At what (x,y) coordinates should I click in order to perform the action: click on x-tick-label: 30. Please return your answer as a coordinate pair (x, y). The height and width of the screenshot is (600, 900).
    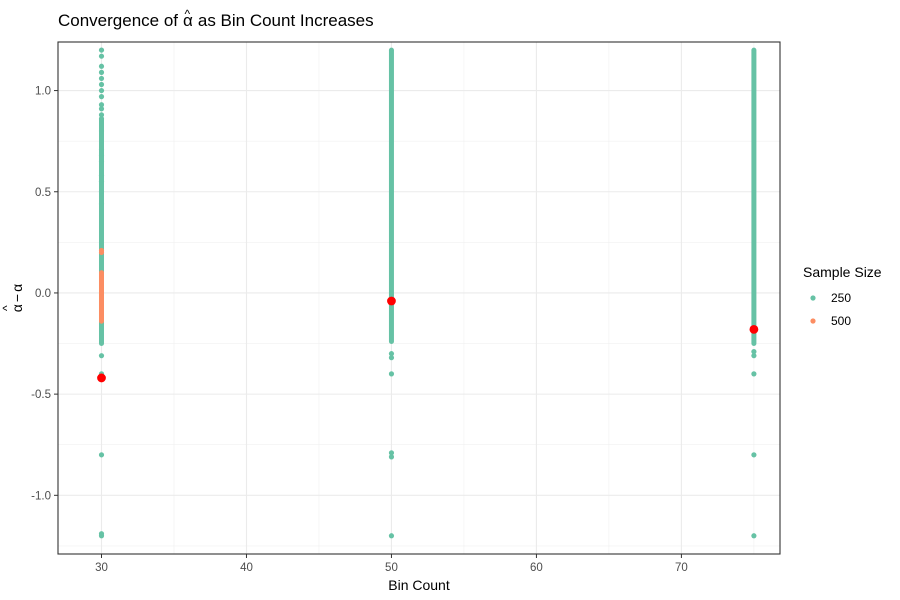
    Looking at the image, I should click on (101, 568).